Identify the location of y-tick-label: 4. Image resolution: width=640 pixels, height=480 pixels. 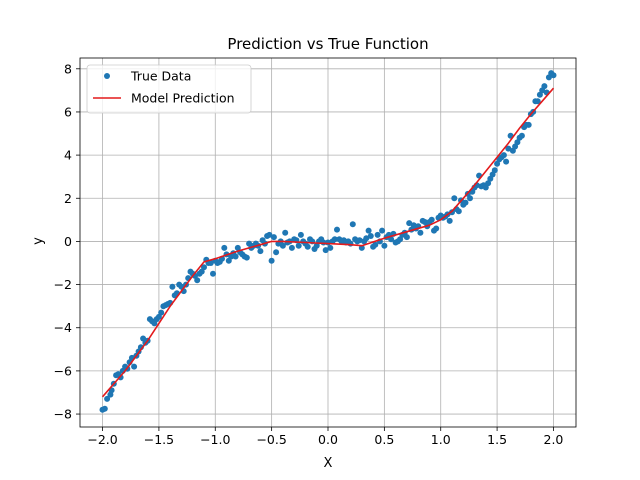
(68, 155).